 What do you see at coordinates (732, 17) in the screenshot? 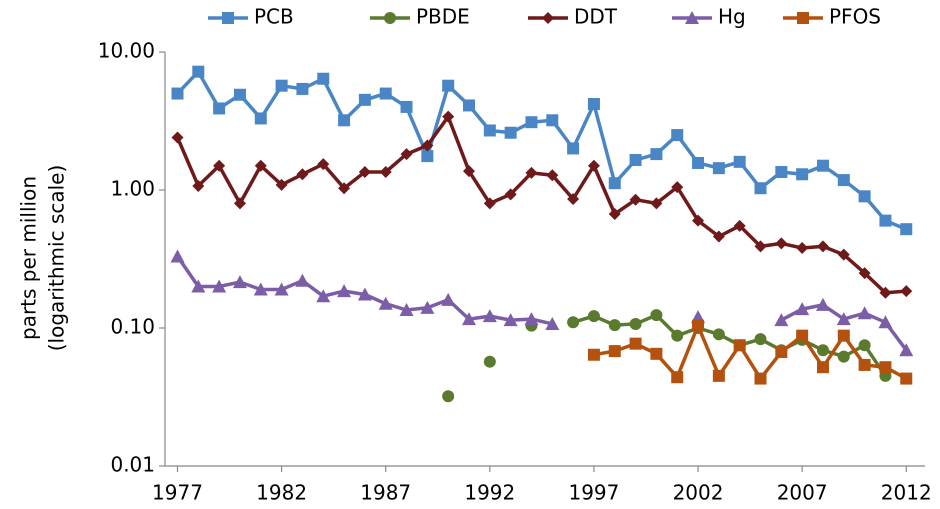
I see `legend-label: Hg` at bounding box center [732, 17].